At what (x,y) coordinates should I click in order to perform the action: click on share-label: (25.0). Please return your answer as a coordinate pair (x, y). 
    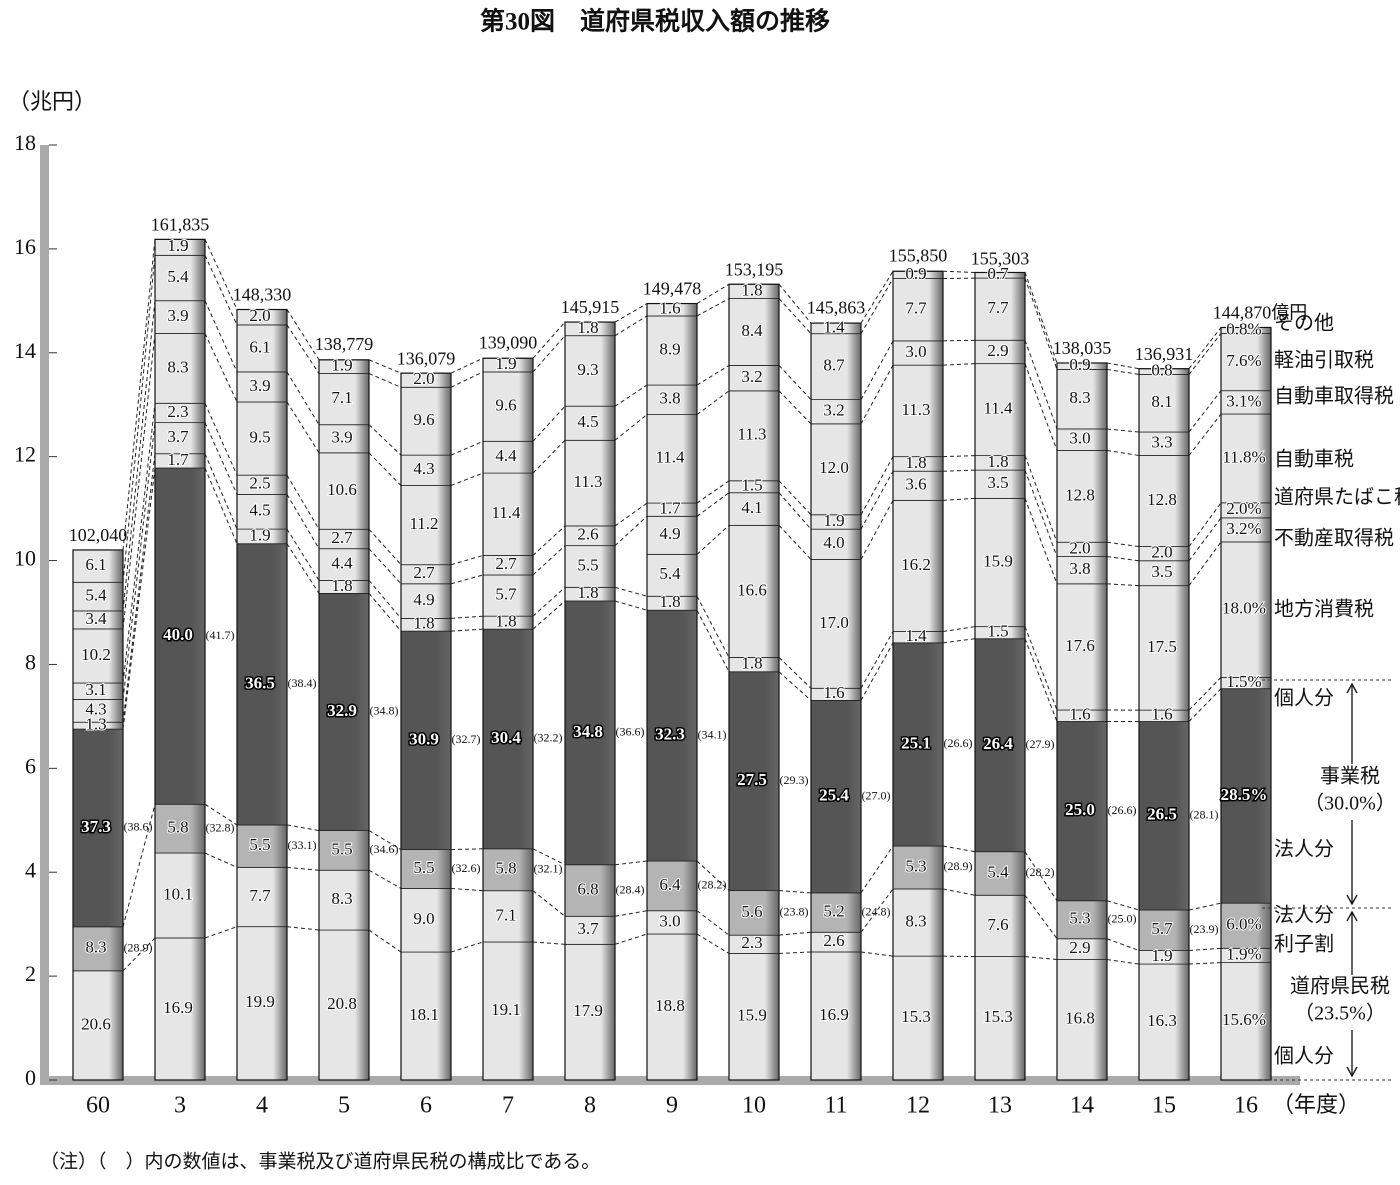
    Looking at the image, I should click on (1122, 918).